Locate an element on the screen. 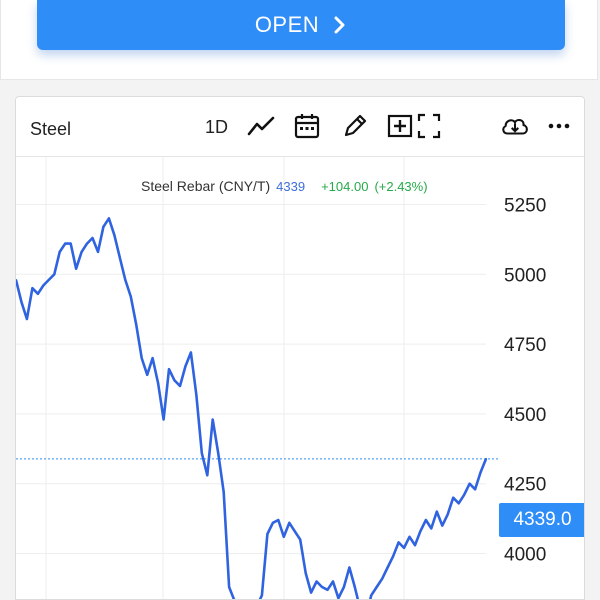  legend-symbol: Steel Rebar (CNY/T) is located at coordinates (206, 186).